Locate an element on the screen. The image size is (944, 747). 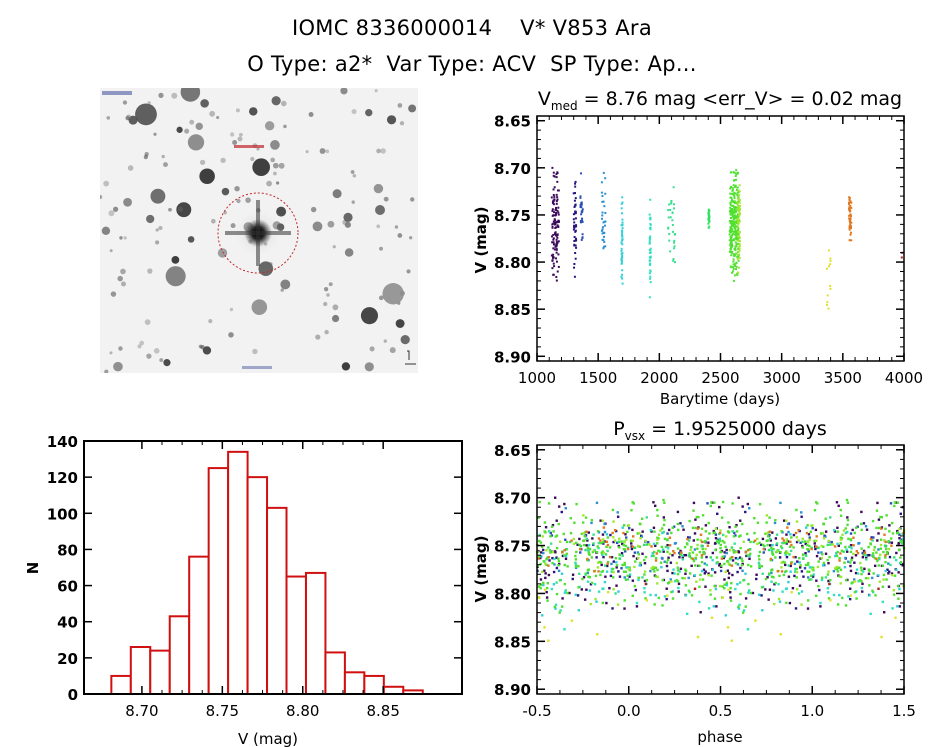
histogram-ylabel: N is located at coordinates (33, 568).